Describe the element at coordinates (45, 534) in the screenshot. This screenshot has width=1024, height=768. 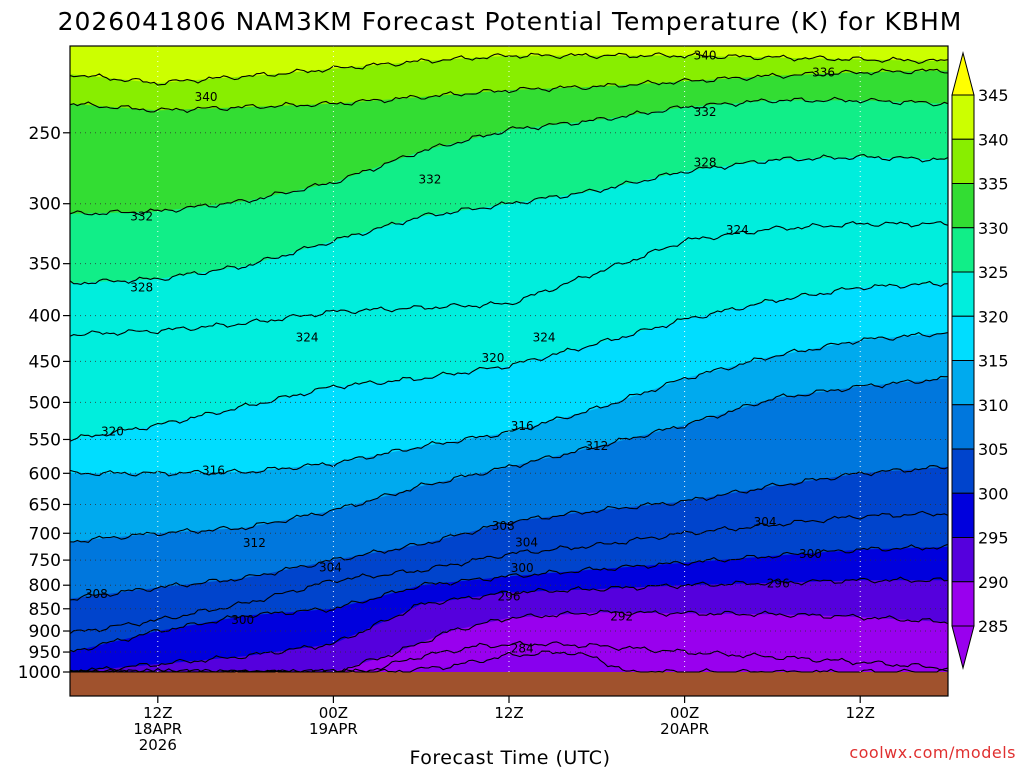
I see `y-tick-label: 700` at that location.